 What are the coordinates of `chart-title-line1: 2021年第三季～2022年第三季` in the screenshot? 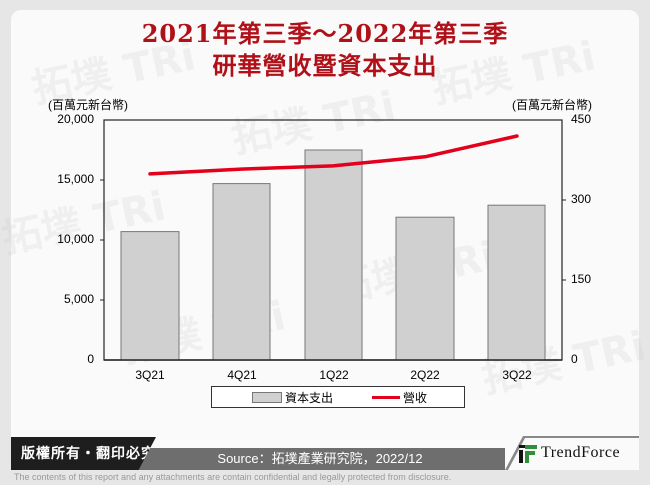 It's located at (325, 33).